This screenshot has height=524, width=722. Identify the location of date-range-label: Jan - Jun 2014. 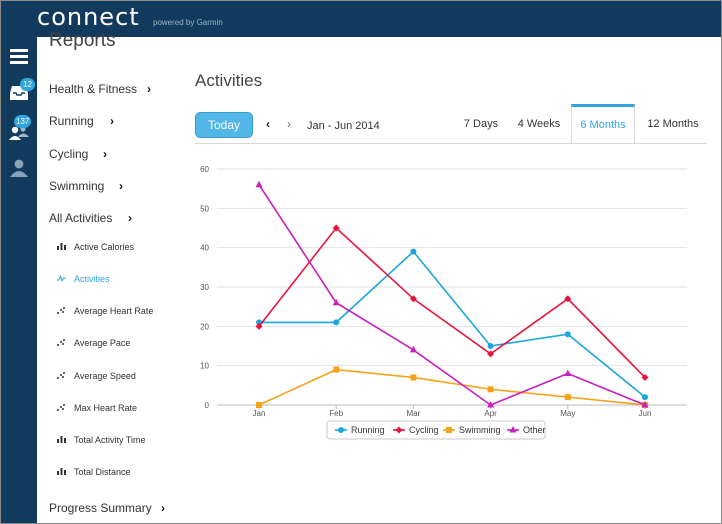
(343, 126).